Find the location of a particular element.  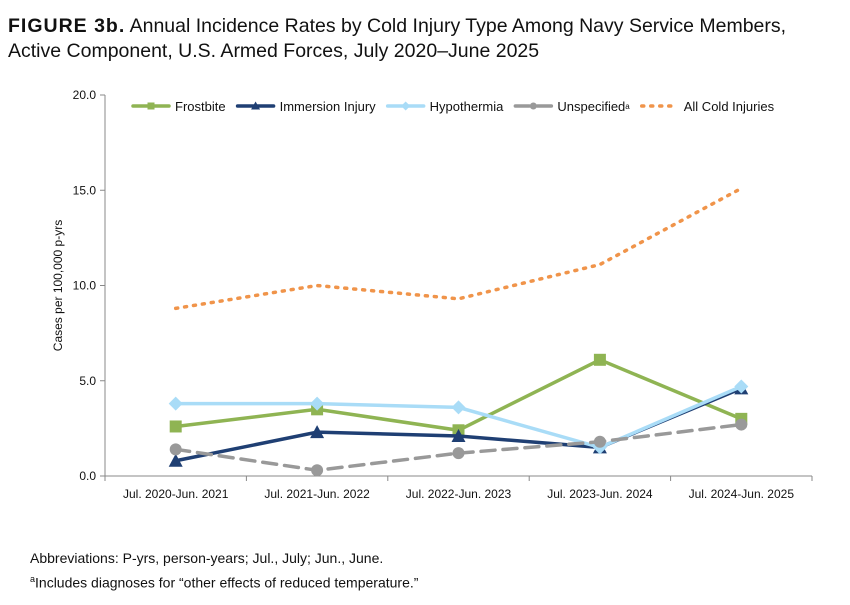

legend-label-frostbite: Frostbite is located at coordinates (200, 106).